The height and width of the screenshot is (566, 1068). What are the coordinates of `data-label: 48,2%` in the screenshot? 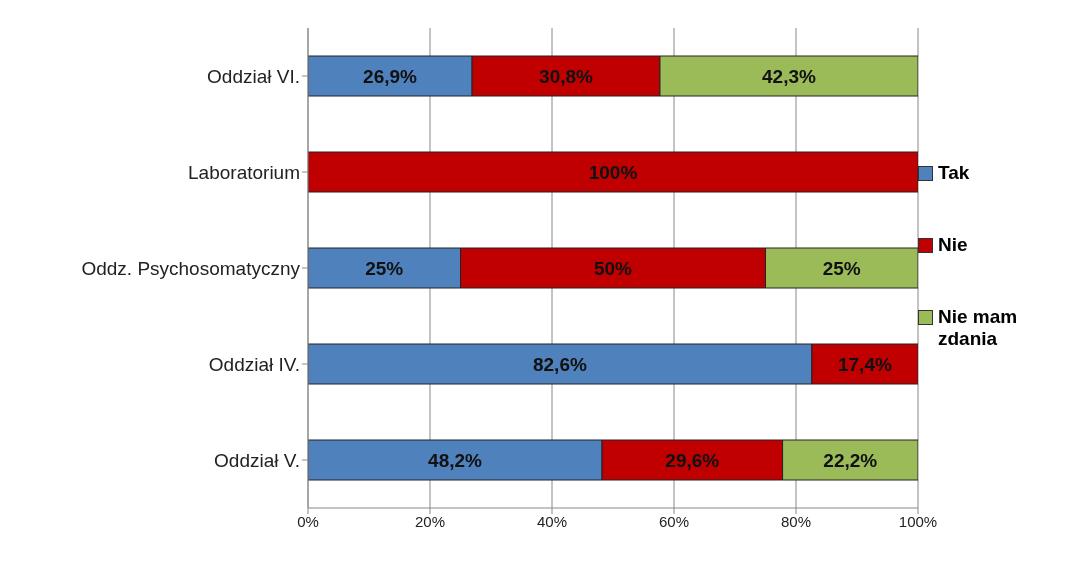 It's located at (455, 460).